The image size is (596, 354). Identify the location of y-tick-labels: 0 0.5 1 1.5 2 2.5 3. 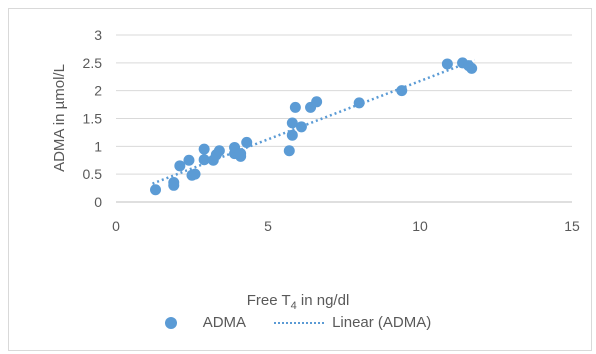
(93, 118).